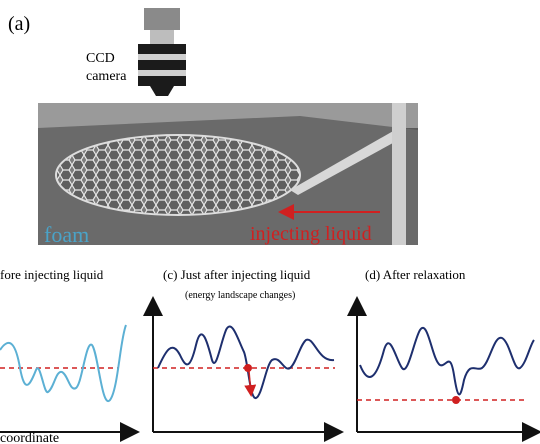  I want to click on panel-label: (a), so click(19, 24).